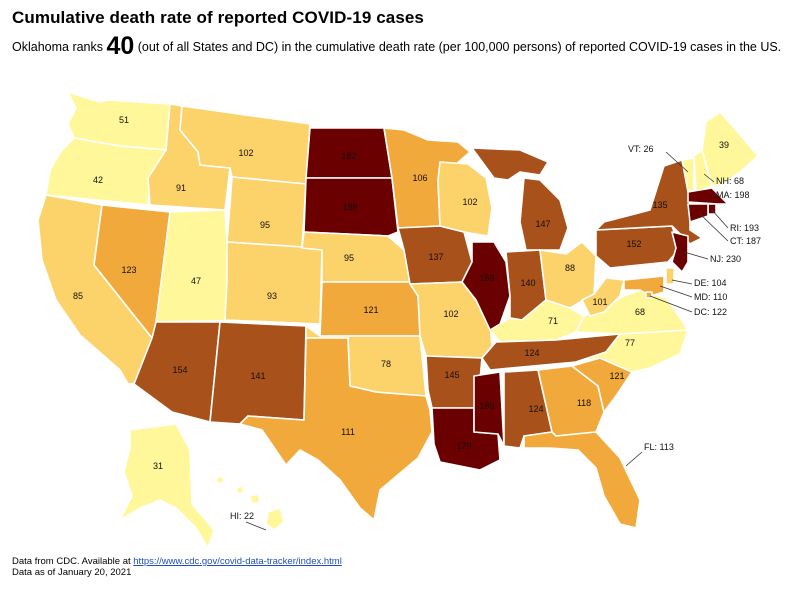 This screenshot has height=590, width=800. I want to click on value-label-wi: 102, so click(469, 202).